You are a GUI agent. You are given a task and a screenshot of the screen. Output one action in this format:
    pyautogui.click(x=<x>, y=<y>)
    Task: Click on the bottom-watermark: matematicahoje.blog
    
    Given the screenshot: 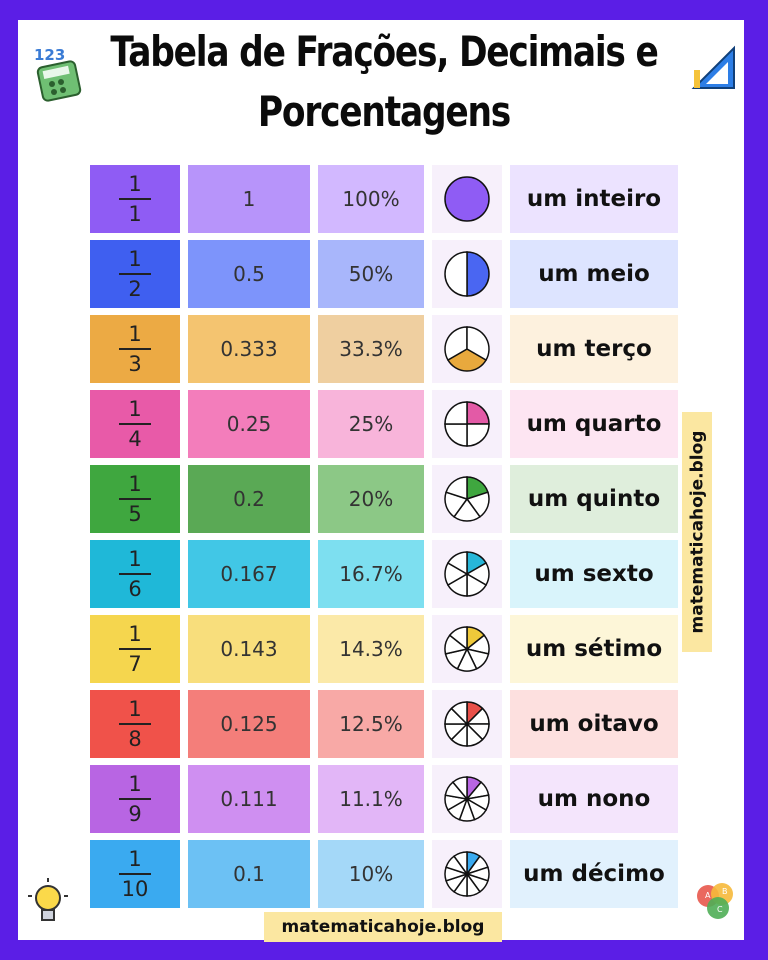 What is the action you would take?
    pyautogui.click(x=383, y=927)
    